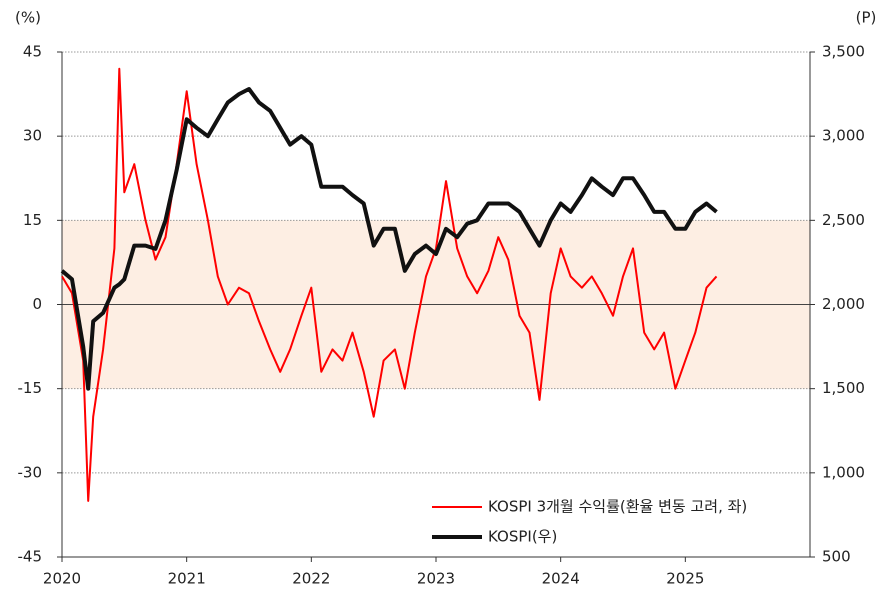  Describe the element at coordinates (32, 136) in the screenshot. I see `y-tick-label: 30` at that location.